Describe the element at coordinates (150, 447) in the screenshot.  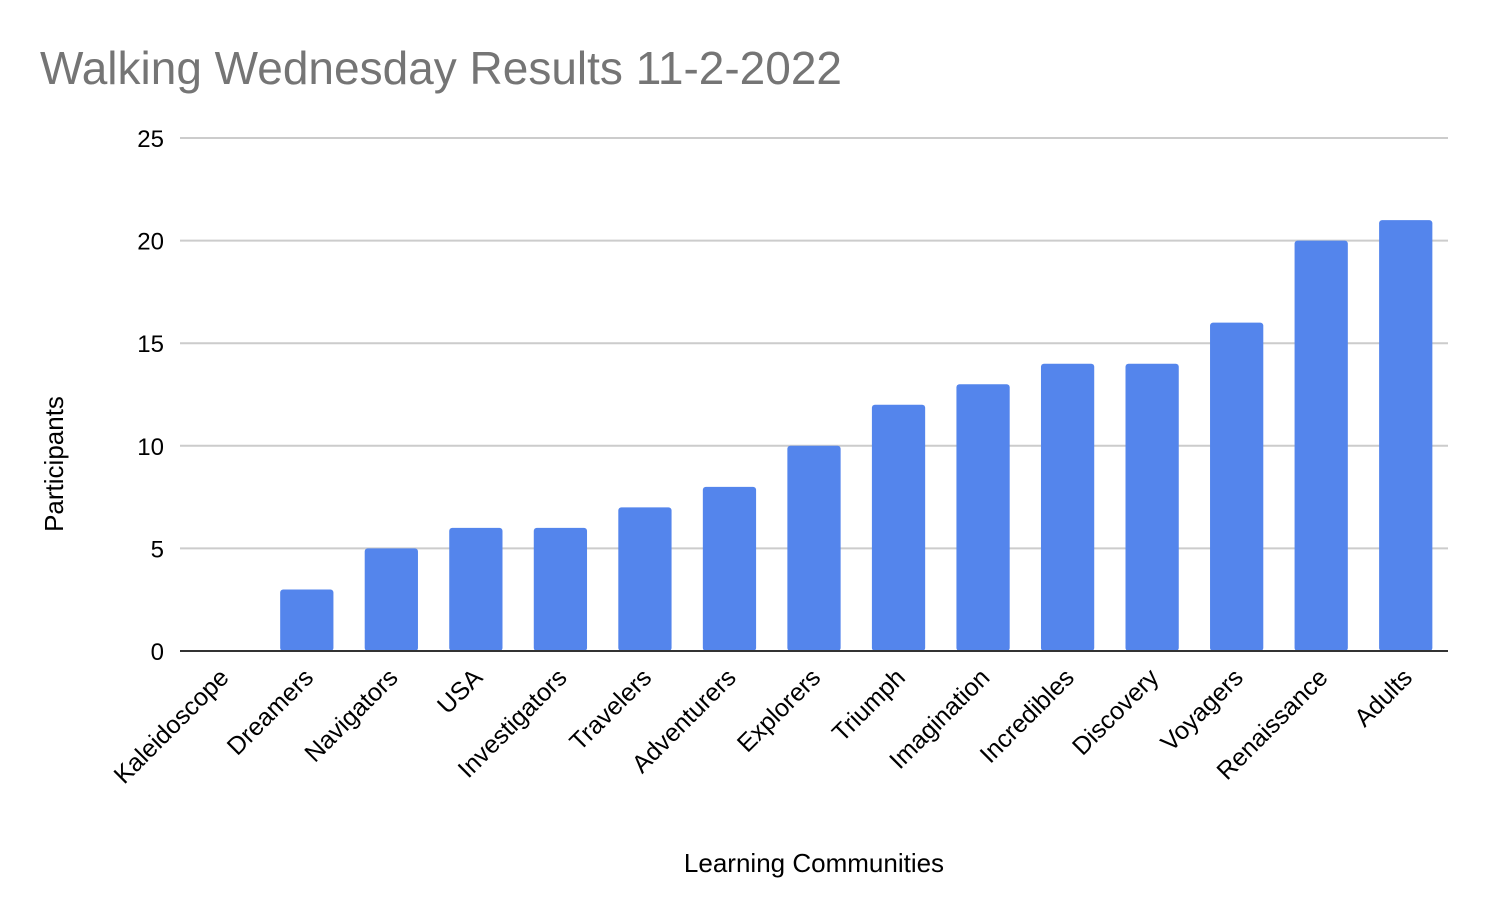
I see `y-tick-label: 10` at that location.